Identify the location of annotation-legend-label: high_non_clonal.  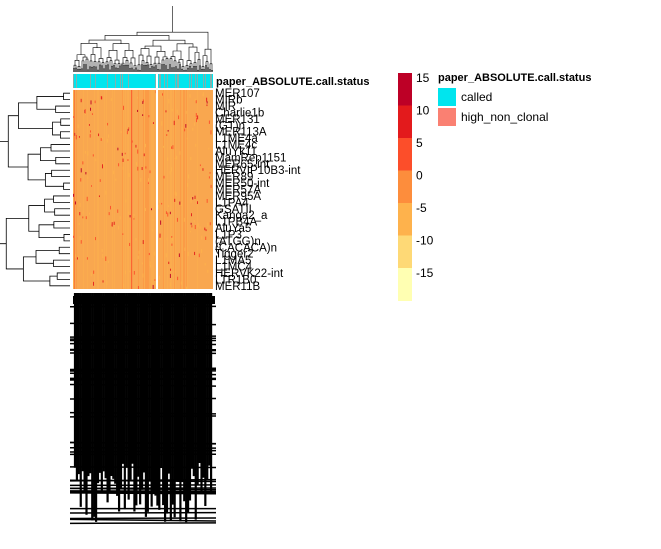
(504, 117).